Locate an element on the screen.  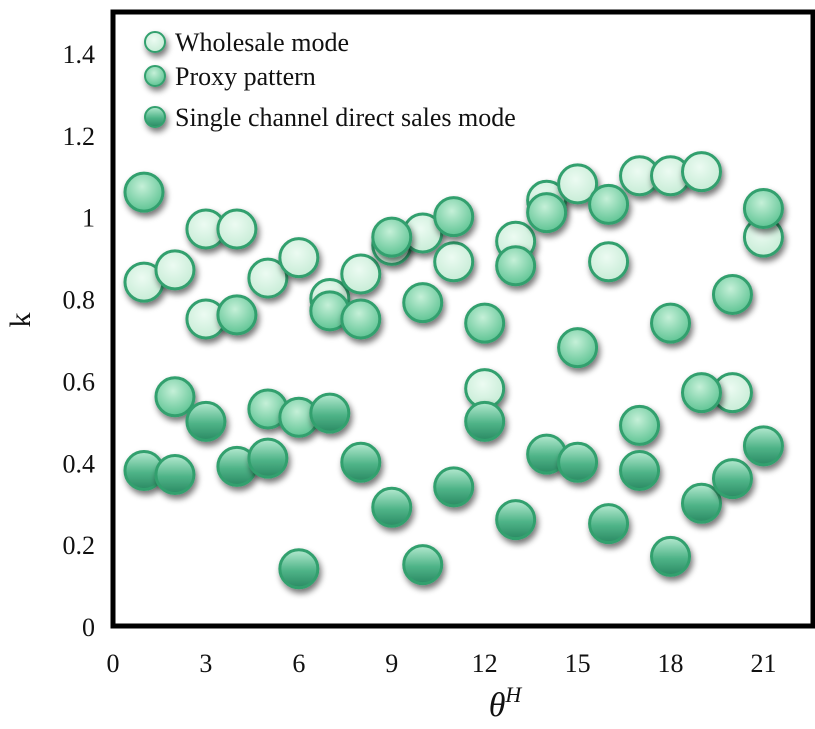
legend-item-direct-sales: Single channel direct sales mode is located at coordinates (330, 117).